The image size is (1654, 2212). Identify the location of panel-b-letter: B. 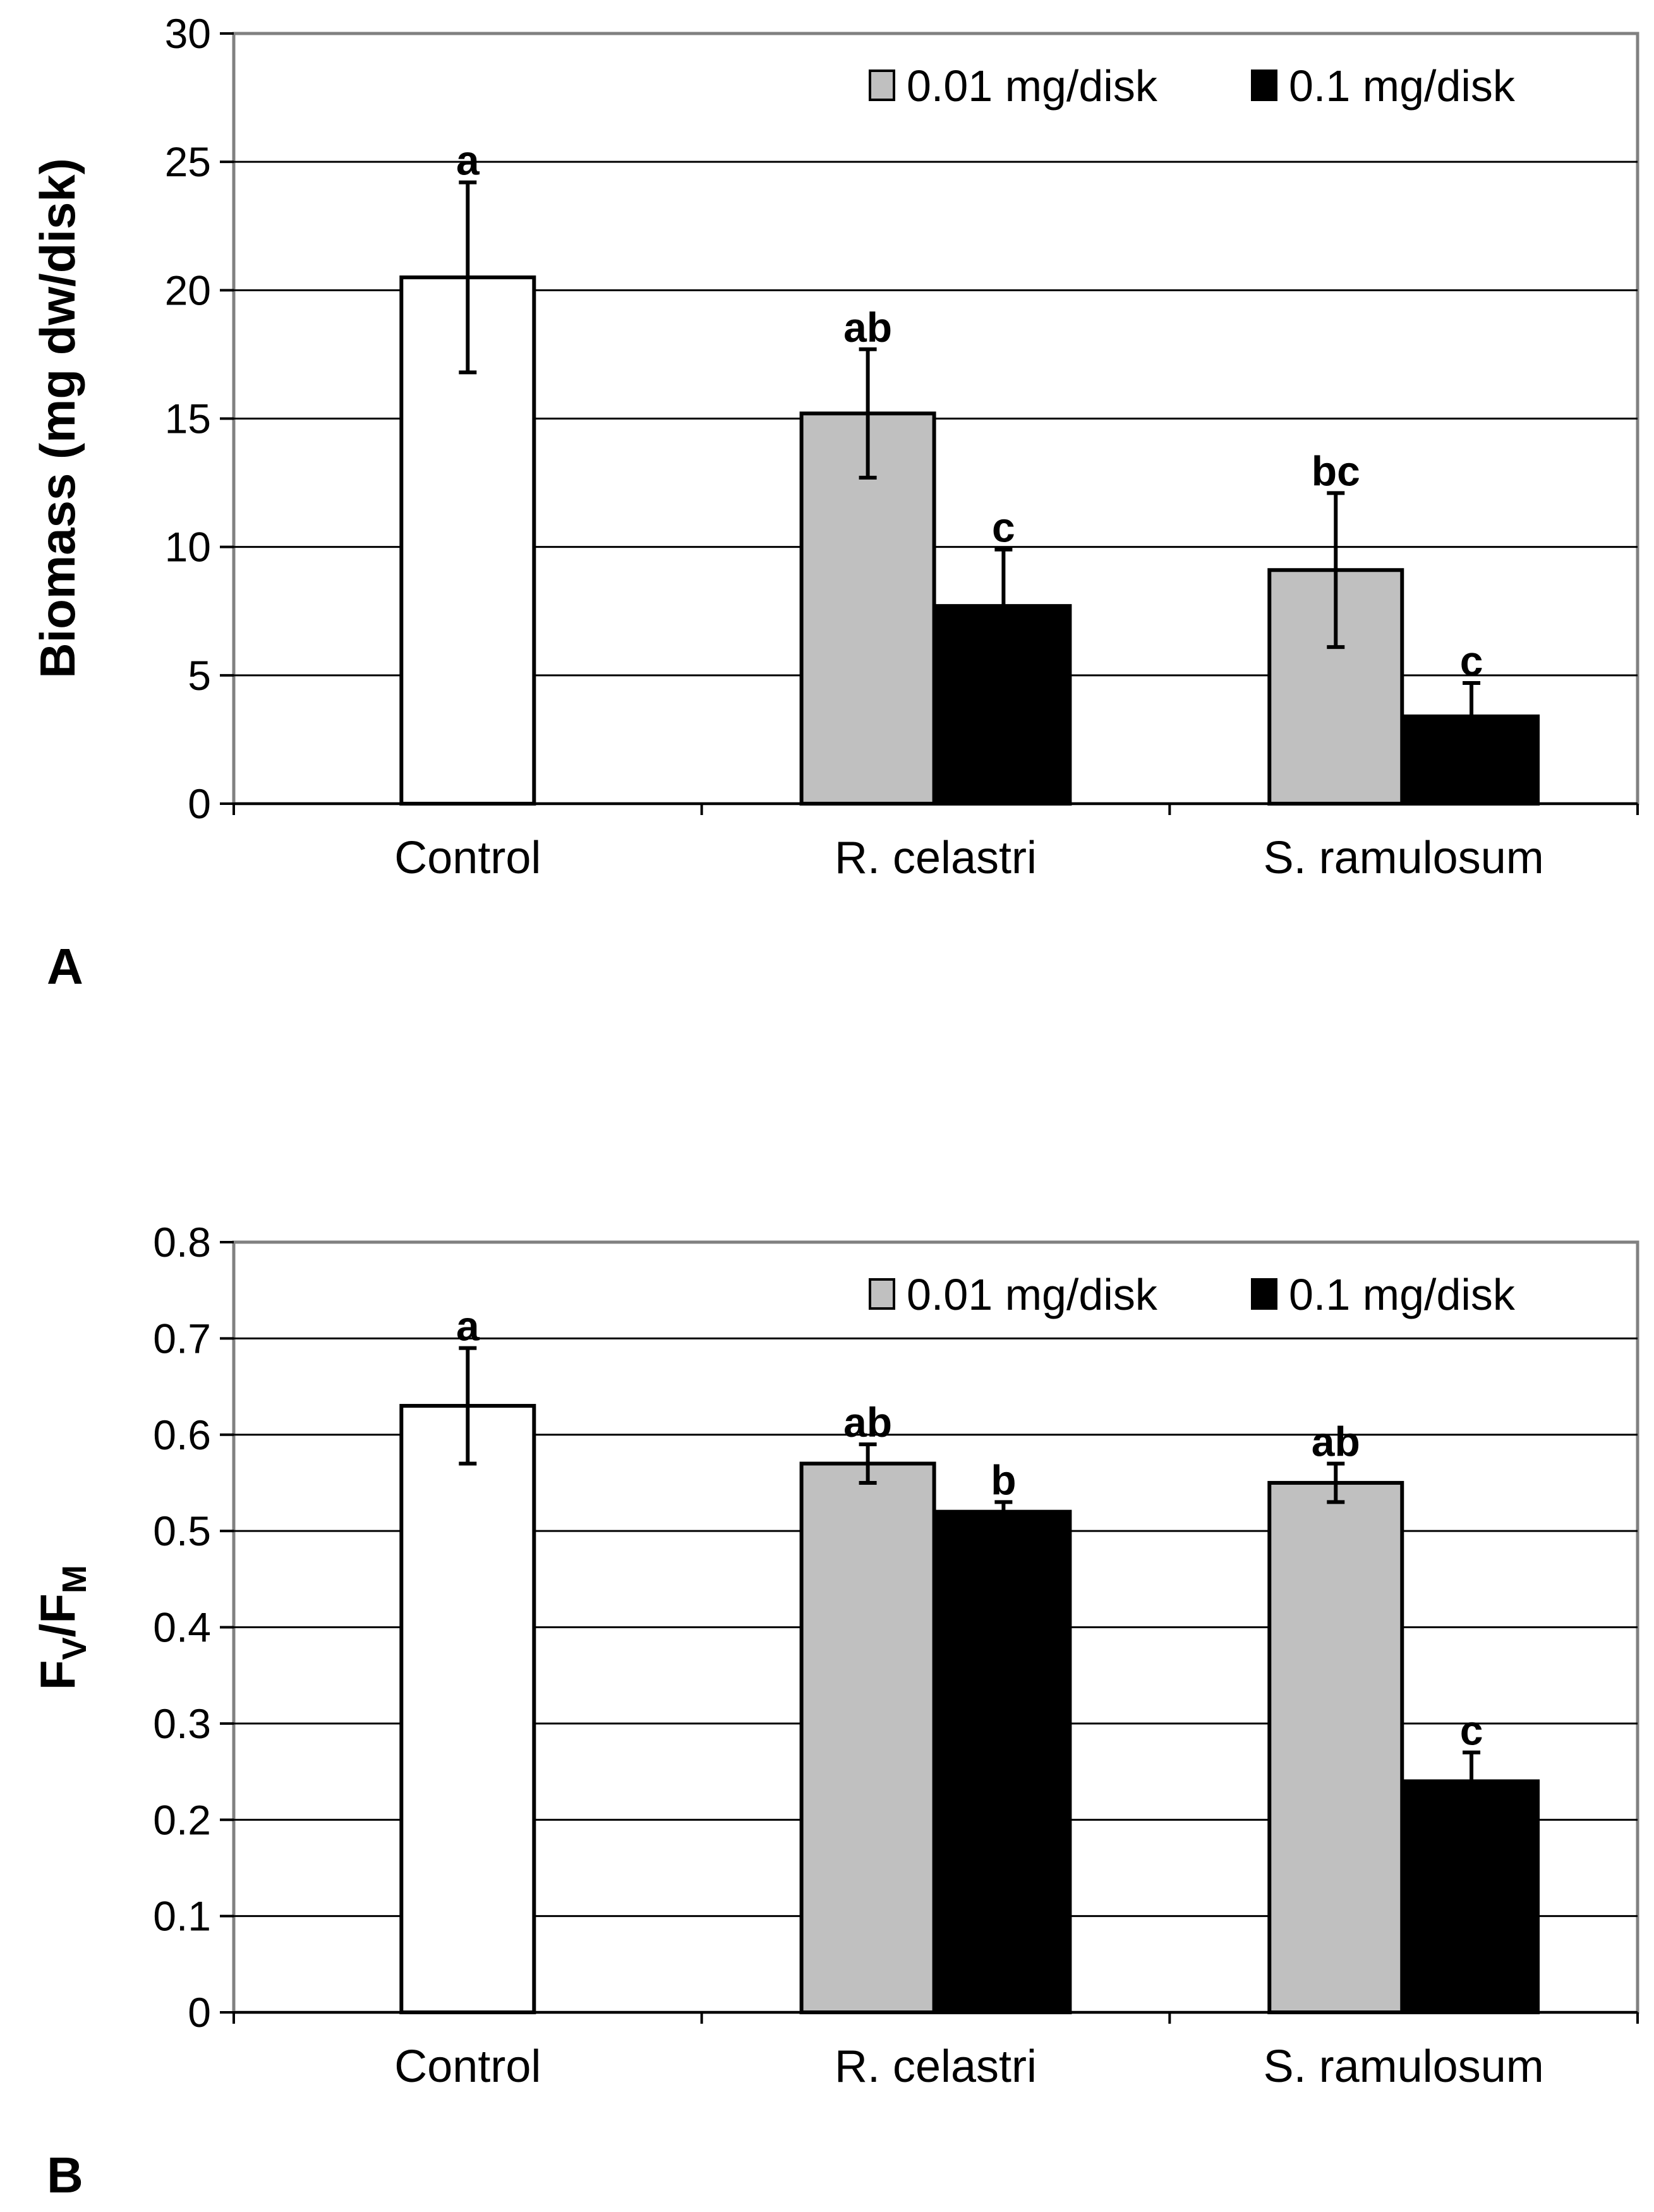
(65, 2175).